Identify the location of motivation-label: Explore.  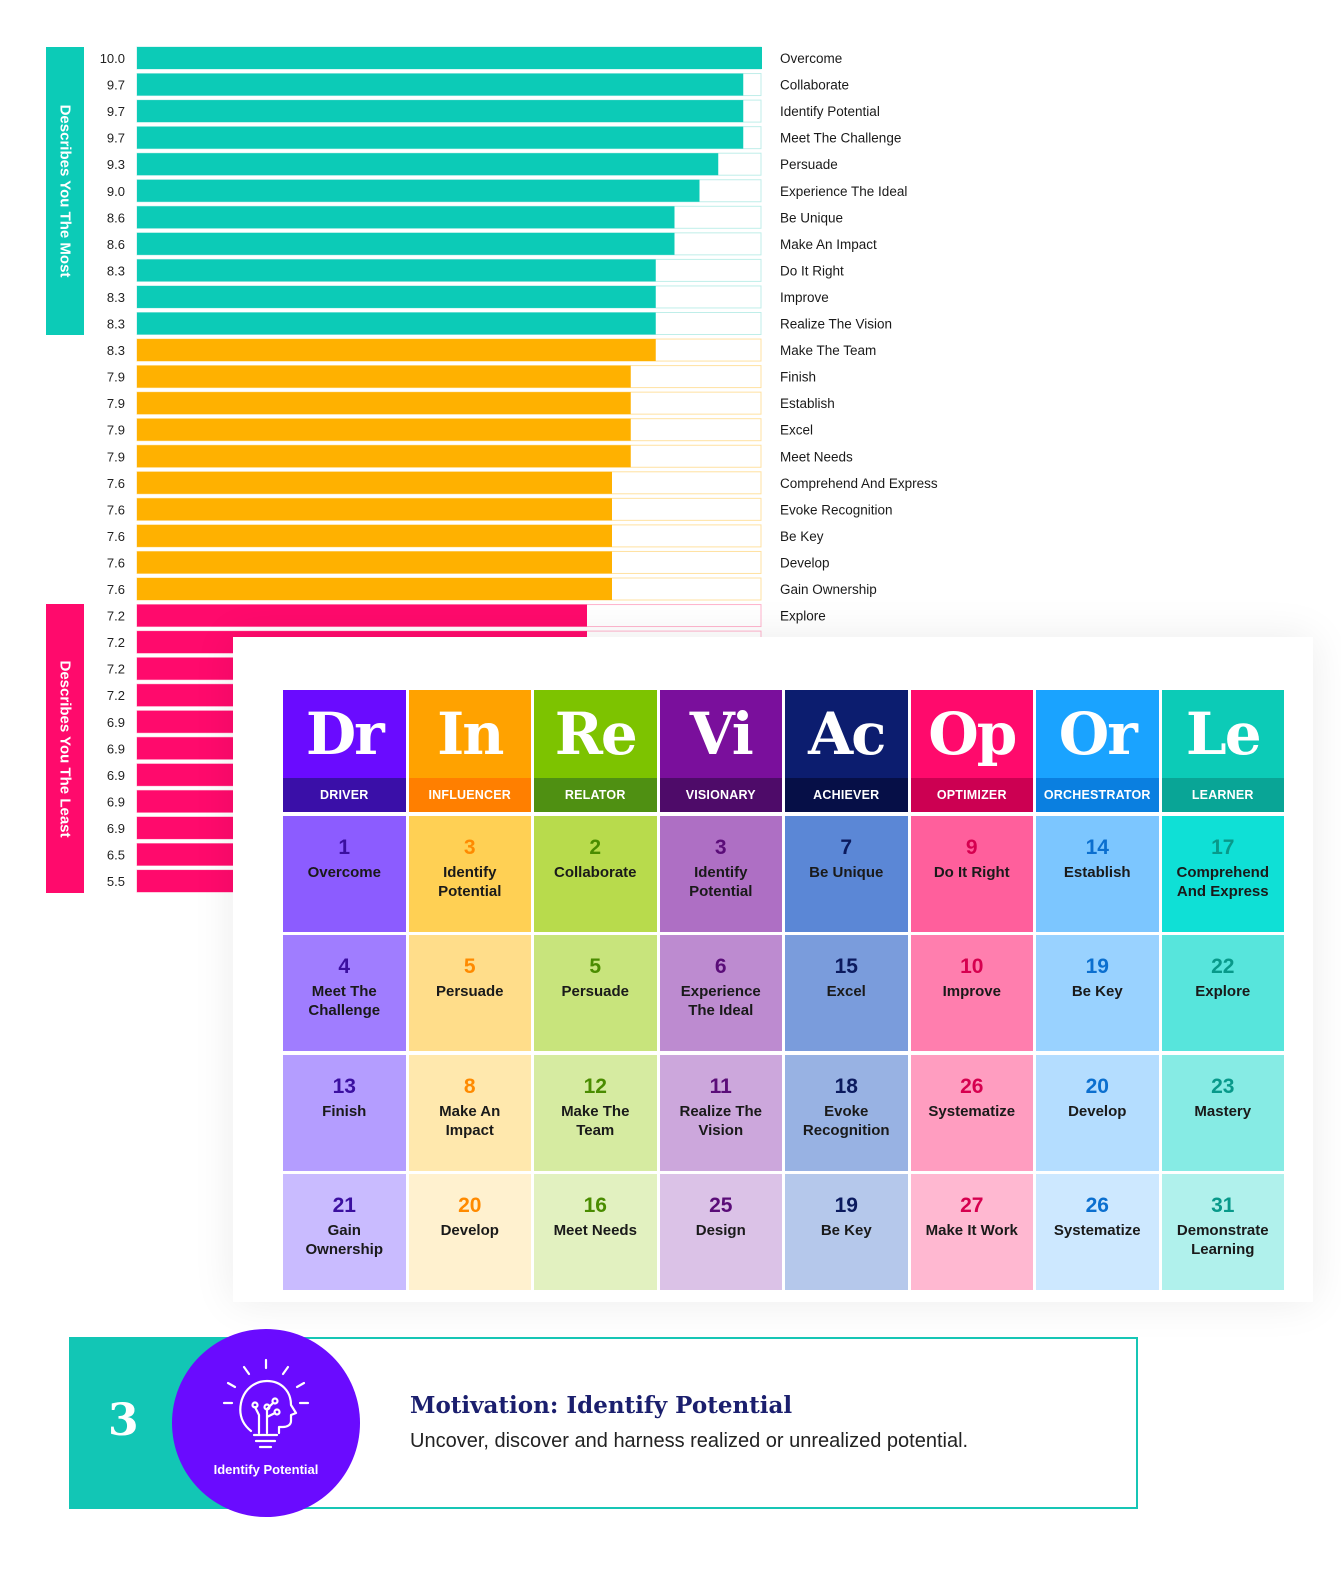
(1223, 991).